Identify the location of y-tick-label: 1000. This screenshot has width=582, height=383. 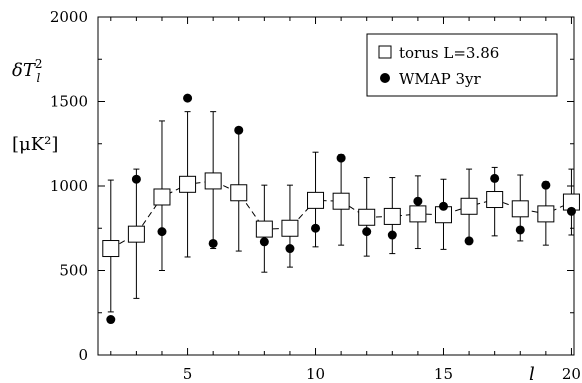
(69, 186).